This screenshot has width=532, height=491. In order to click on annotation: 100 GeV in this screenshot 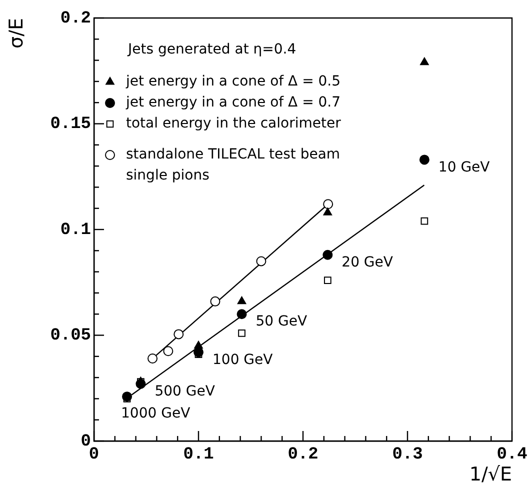, I will do `click(243, 360)`.